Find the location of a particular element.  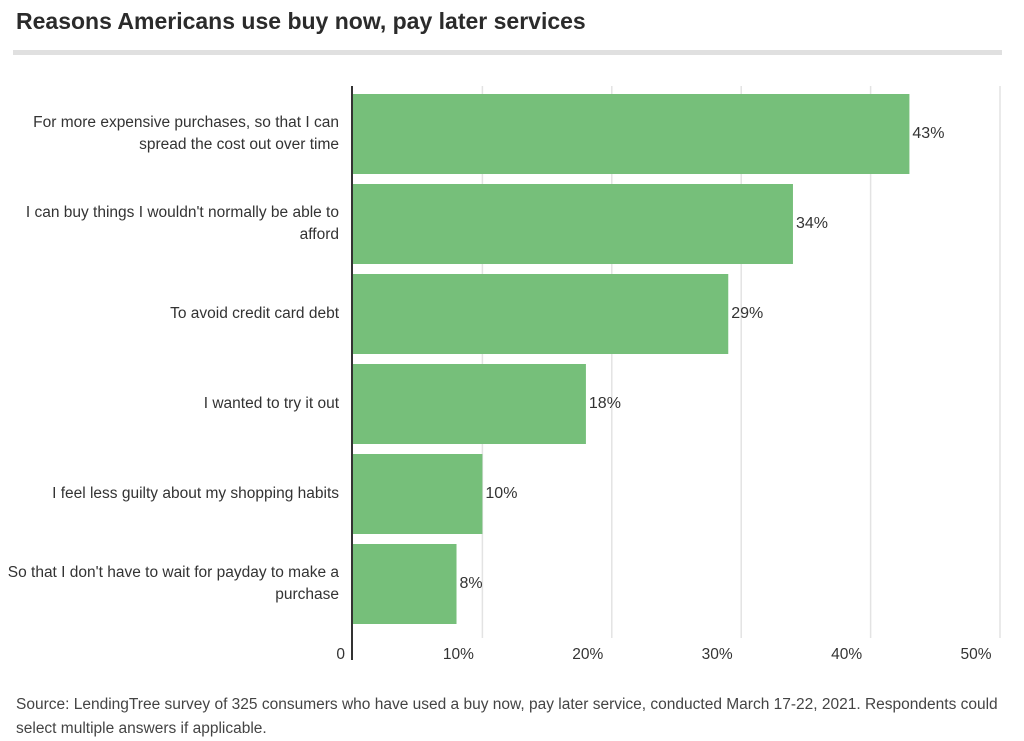

value-label: 29% is located at coordinates (747, 313).